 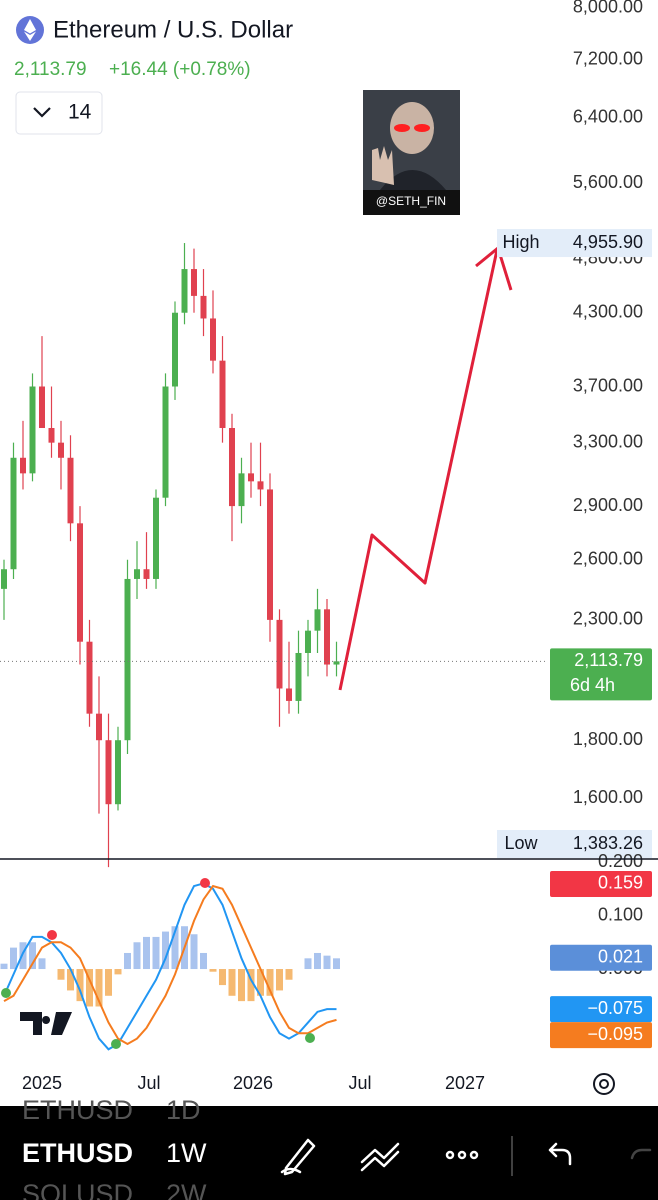 What do you see at coordinates (608, 843) in the screenshot?
I see `low-value: 1,383.26` at bounding box center [608, 843].